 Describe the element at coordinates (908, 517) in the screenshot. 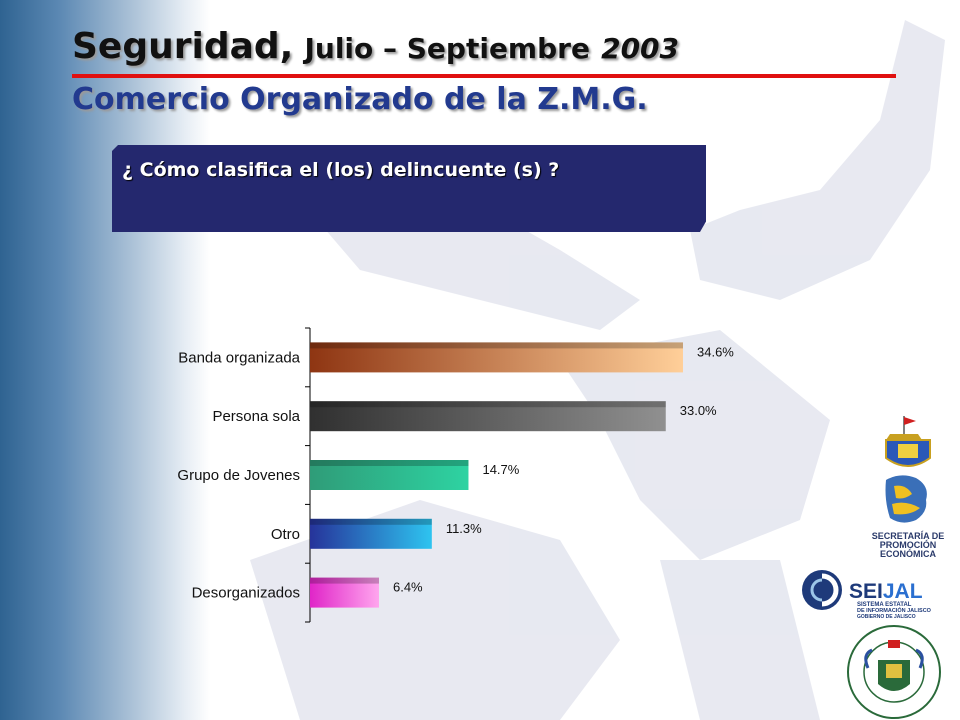

I see `spe-logo-icon: SECRETARÍA DE PROMOCIÓN ECONÓMICA` at that location.